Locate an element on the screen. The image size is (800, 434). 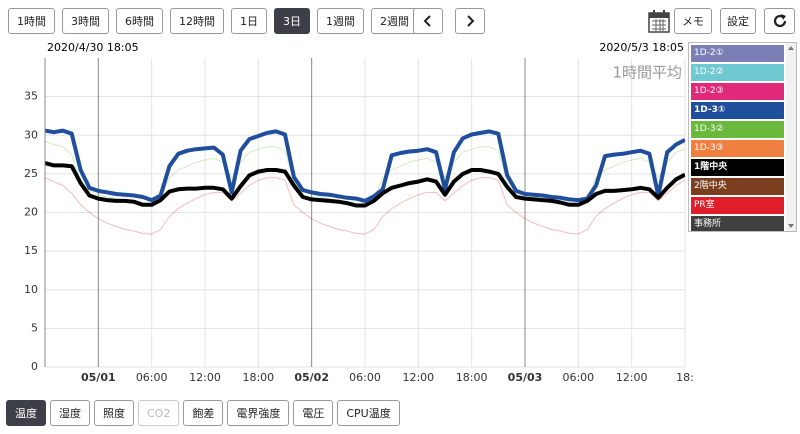
y-tick-label: 15 is located at coordinates (31, 250).